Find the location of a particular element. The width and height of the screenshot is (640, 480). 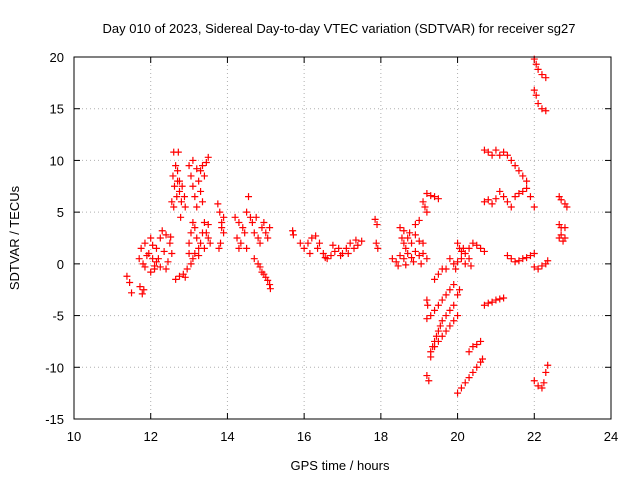

y-tick-label: 15 is located at coordinates (57, 109).